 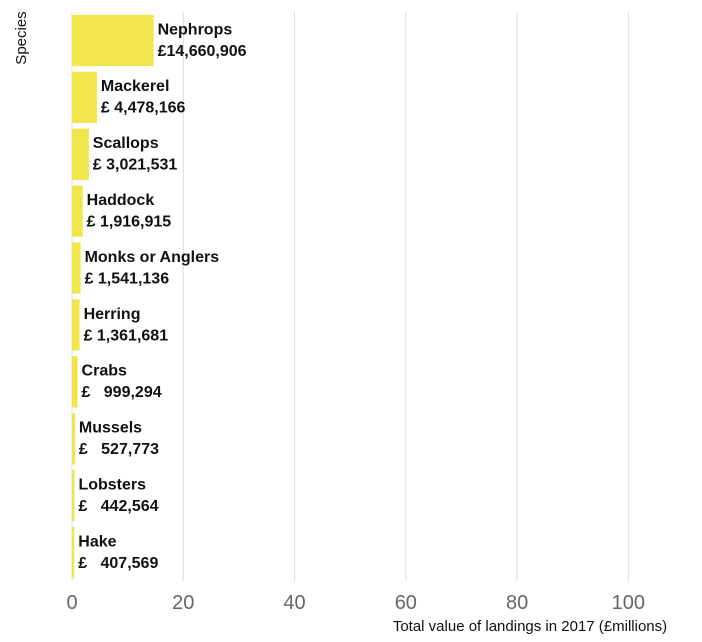 What do you see at coordinates (73, 496) in the screenshot?
I see `bar-lobsters` at bounding box center [73, 496].